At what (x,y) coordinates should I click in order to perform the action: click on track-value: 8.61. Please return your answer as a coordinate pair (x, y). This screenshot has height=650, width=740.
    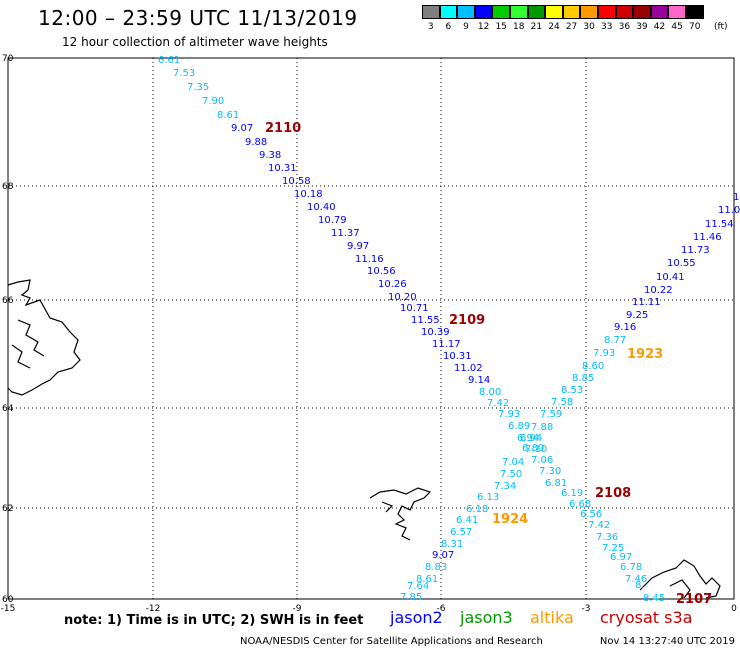
    Looking at the image, I should click on (228, 115).